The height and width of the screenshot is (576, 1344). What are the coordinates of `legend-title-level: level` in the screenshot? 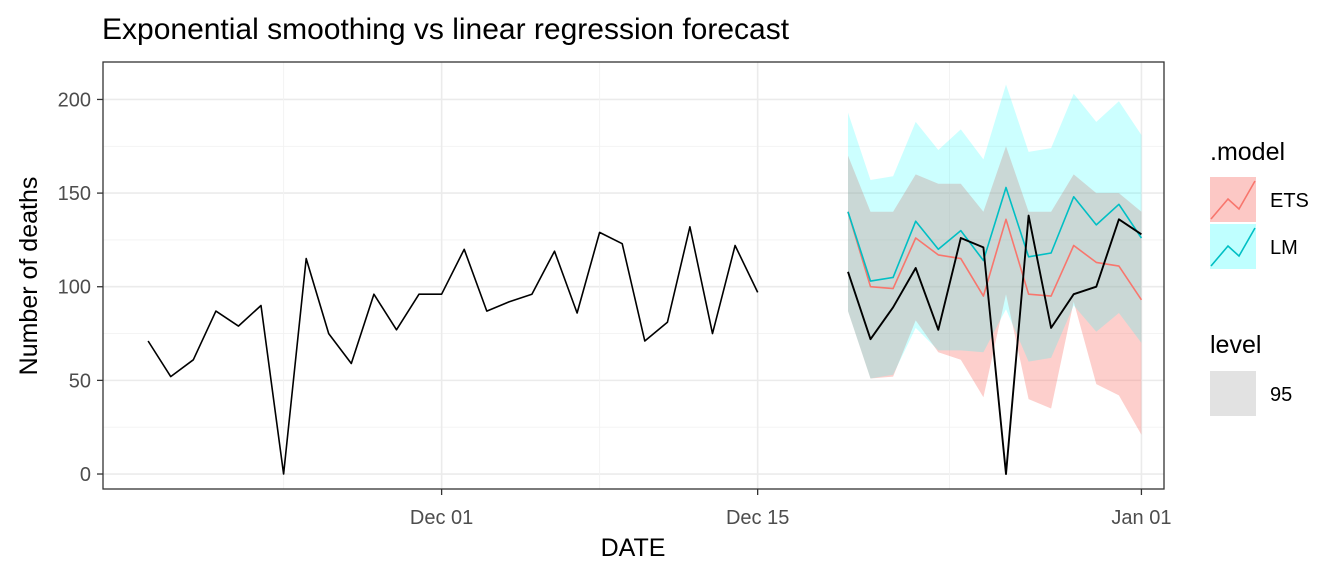 It's located at (1235, 345).